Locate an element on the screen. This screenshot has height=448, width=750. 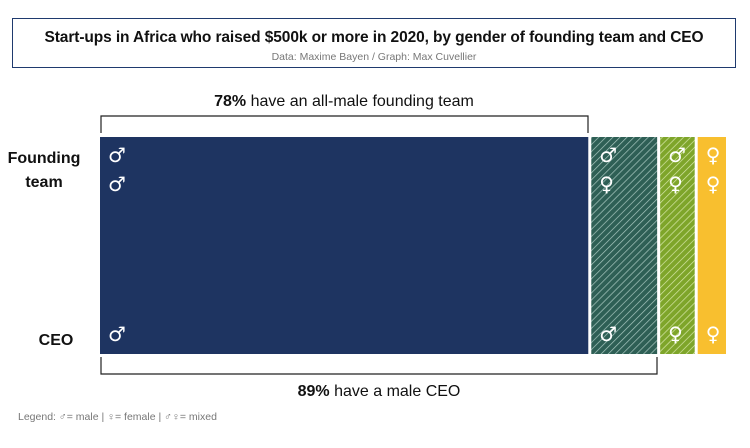
row-label-ceo: CEO is located at coordinates (56, 340).